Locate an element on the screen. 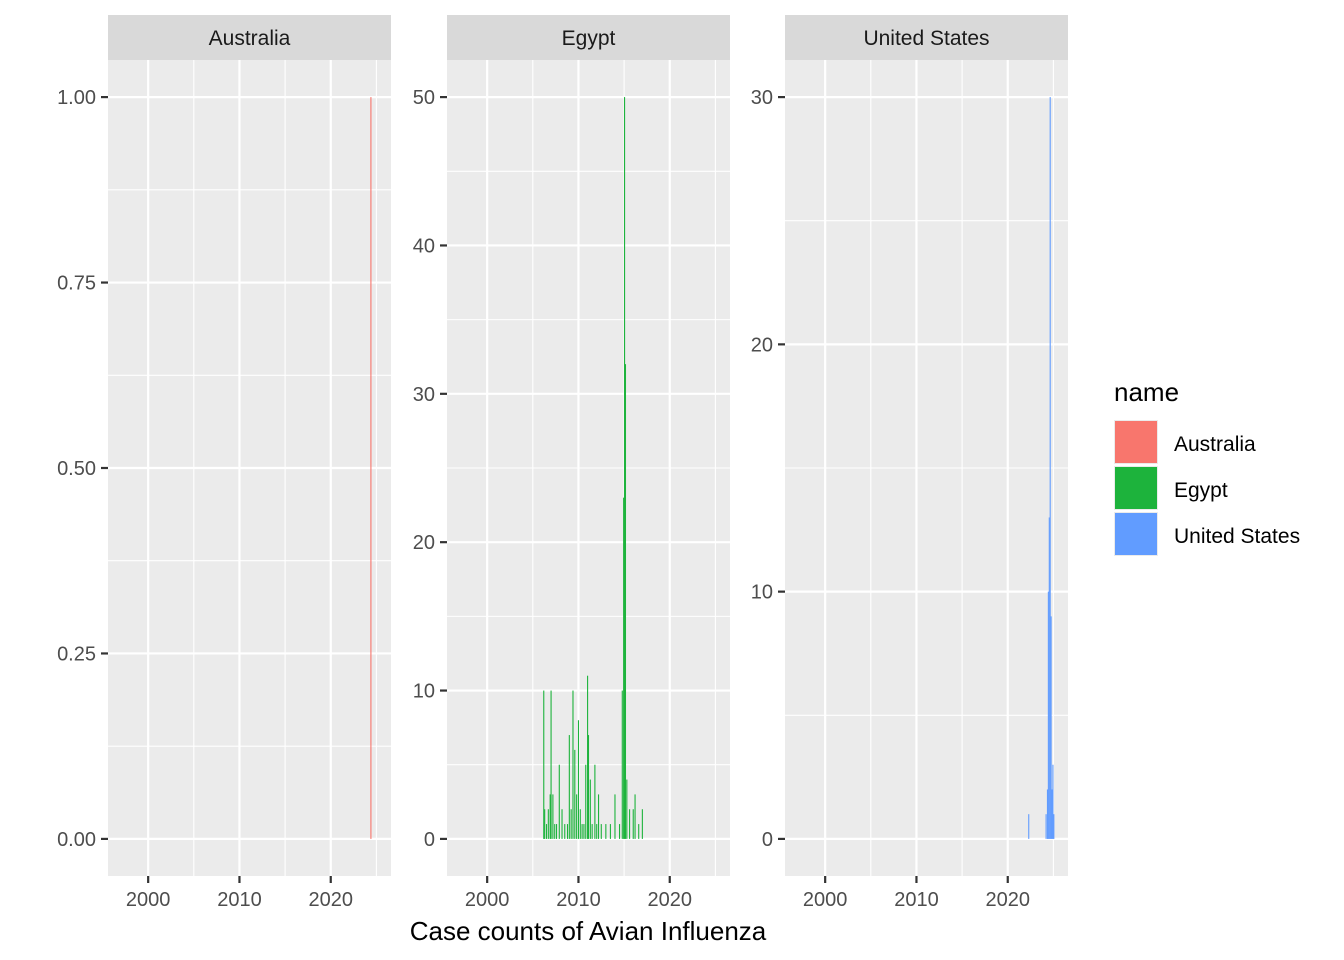 This screenshot has width=1344, height=960. x-axis-title: Case counts of Avian Influenza is located at coordinates (588, 931).